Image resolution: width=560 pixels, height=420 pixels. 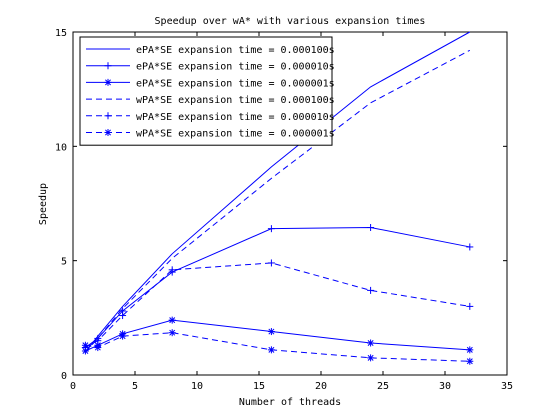 What do you see at coordinates (507, 386) in the screenshot?
I see `x-tick-label: 35` at bounding box center [507, 386].